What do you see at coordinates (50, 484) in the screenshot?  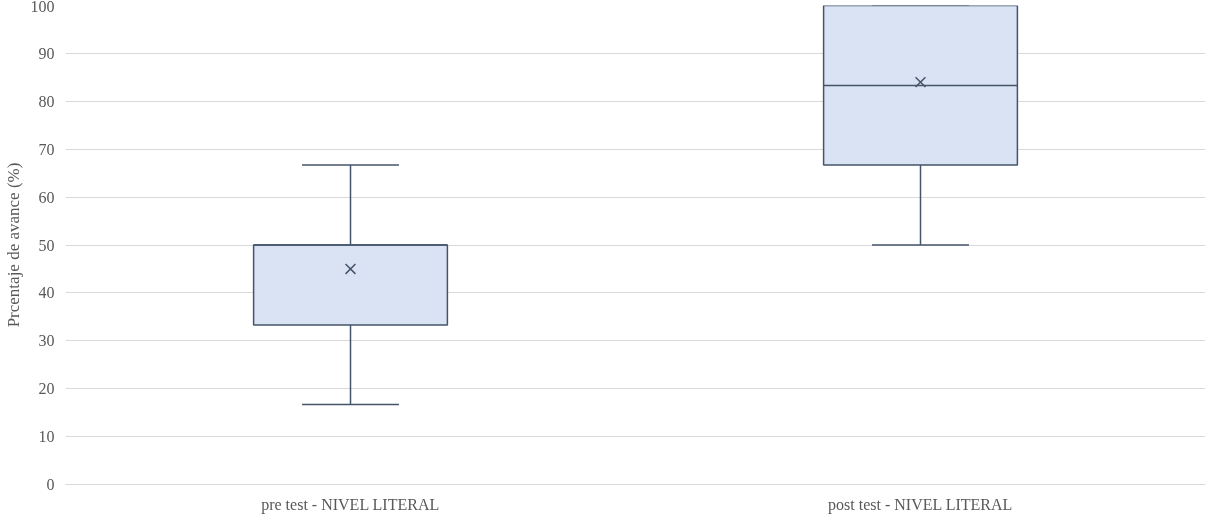 I see `y-tick-label: 0` at bounding box center [50, 484].